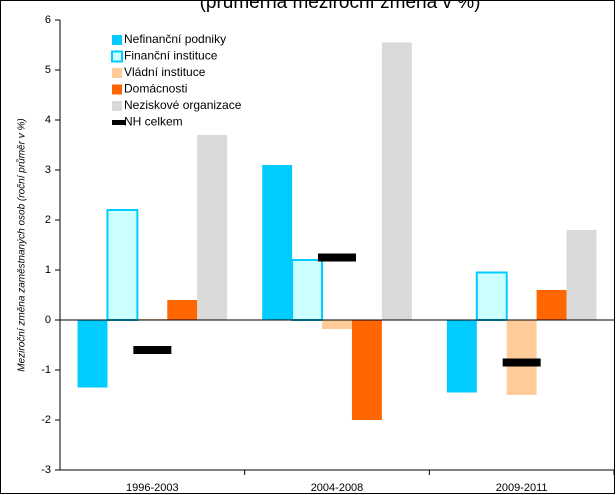  Describe the element at coordinates (48, 220) in the screenshot. I see `y-tick-label: 2` at that location.